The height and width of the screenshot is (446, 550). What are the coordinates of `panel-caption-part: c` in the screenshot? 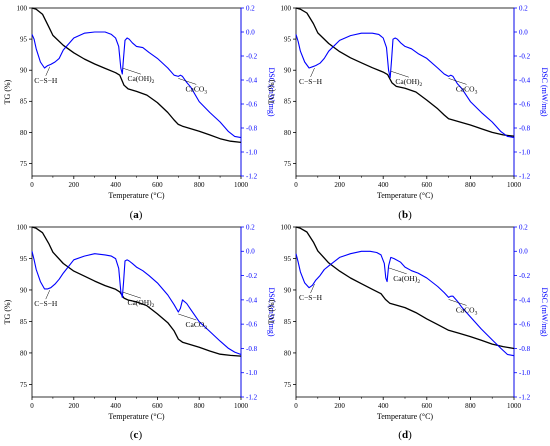 It's located at (136, 435).